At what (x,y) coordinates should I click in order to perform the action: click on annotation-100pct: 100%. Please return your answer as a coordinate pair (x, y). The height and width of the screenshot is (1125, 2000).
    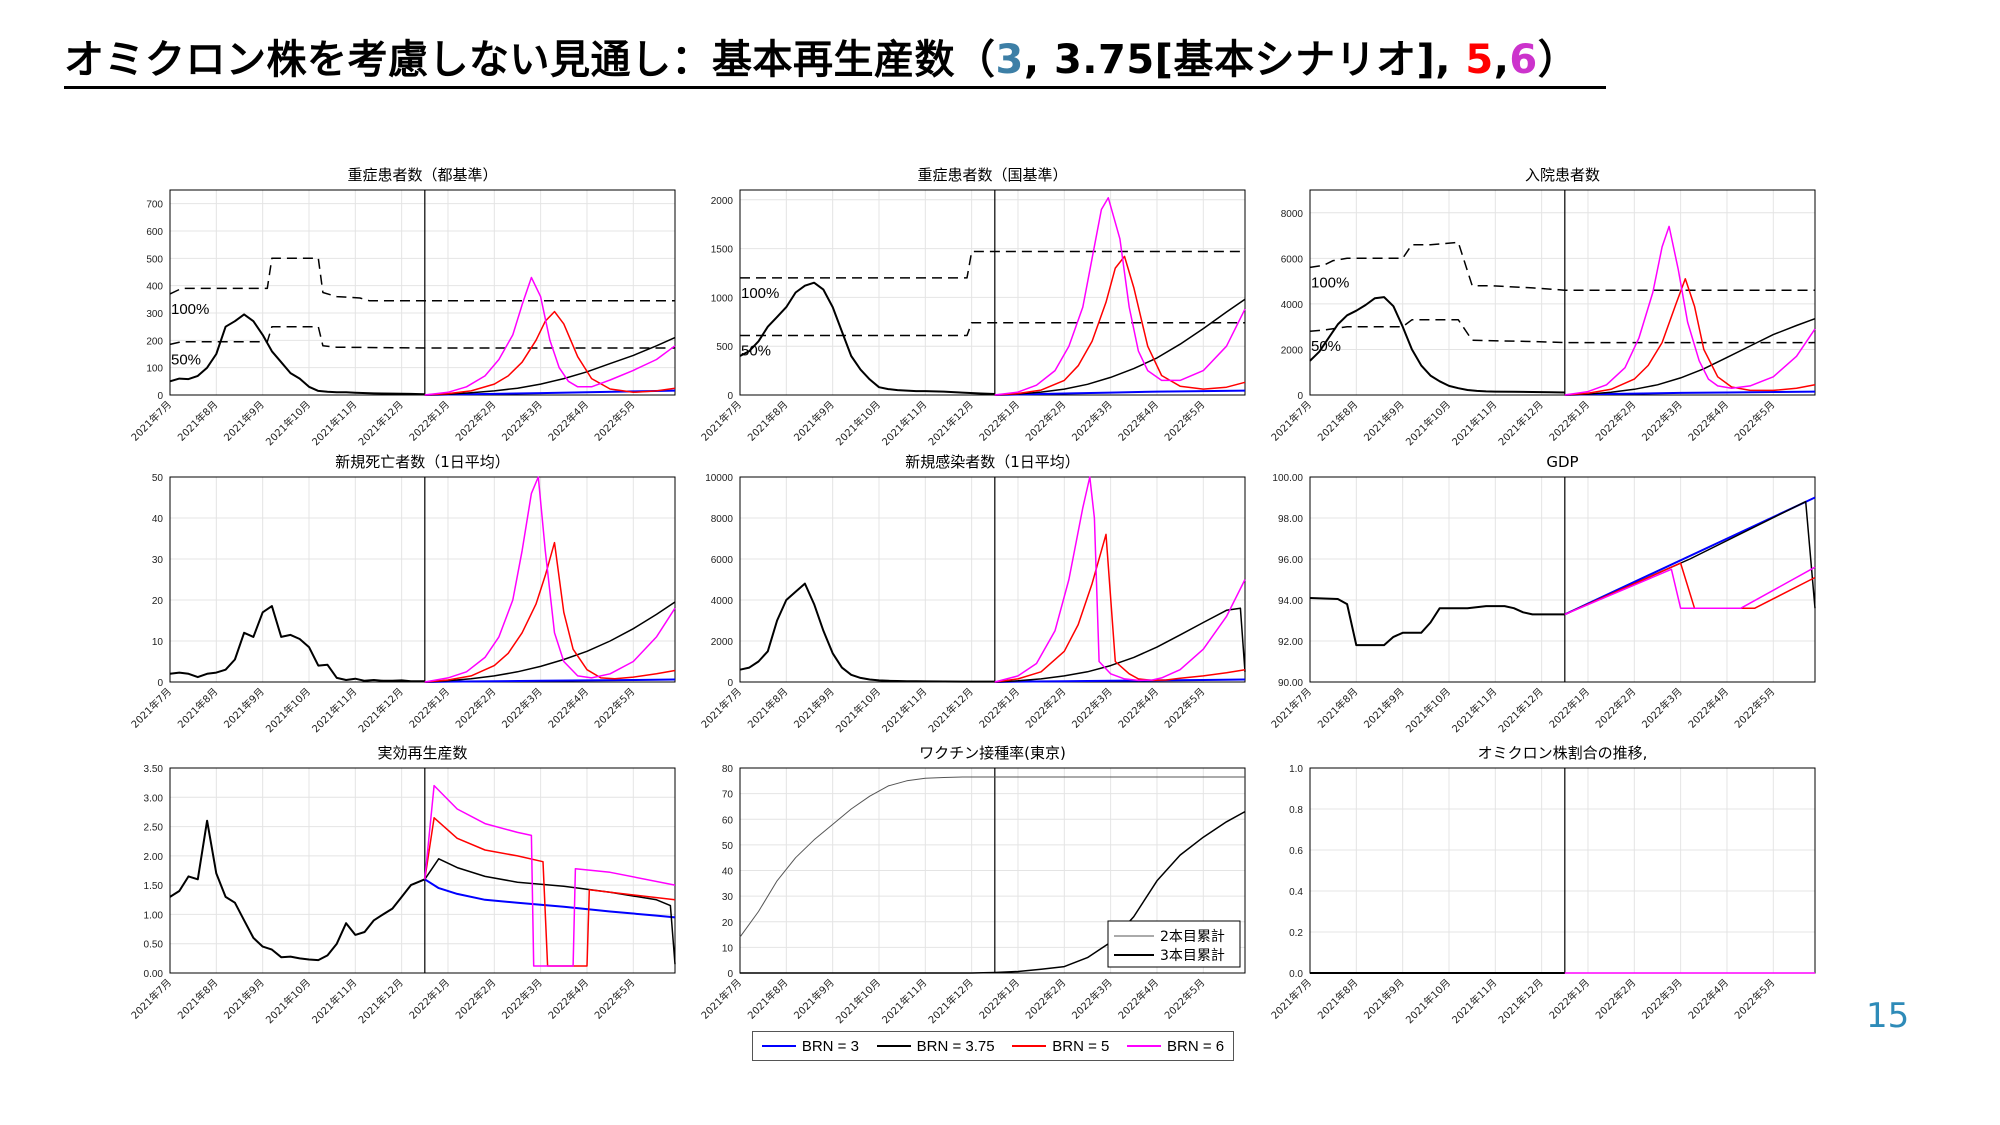
    Looking at the image, I should click on (1330, 282).